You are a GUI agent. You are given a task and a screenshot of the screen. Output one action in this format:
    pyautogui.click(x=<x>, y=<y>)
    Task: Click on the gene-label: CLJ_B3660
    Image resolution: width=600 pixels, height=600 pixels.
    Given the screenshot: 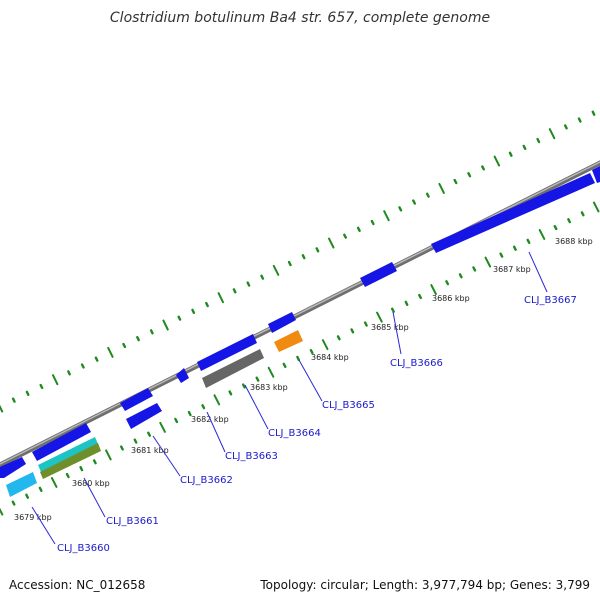 What is the action you would take?
    pyautogui.click(x=83, y=548)
    